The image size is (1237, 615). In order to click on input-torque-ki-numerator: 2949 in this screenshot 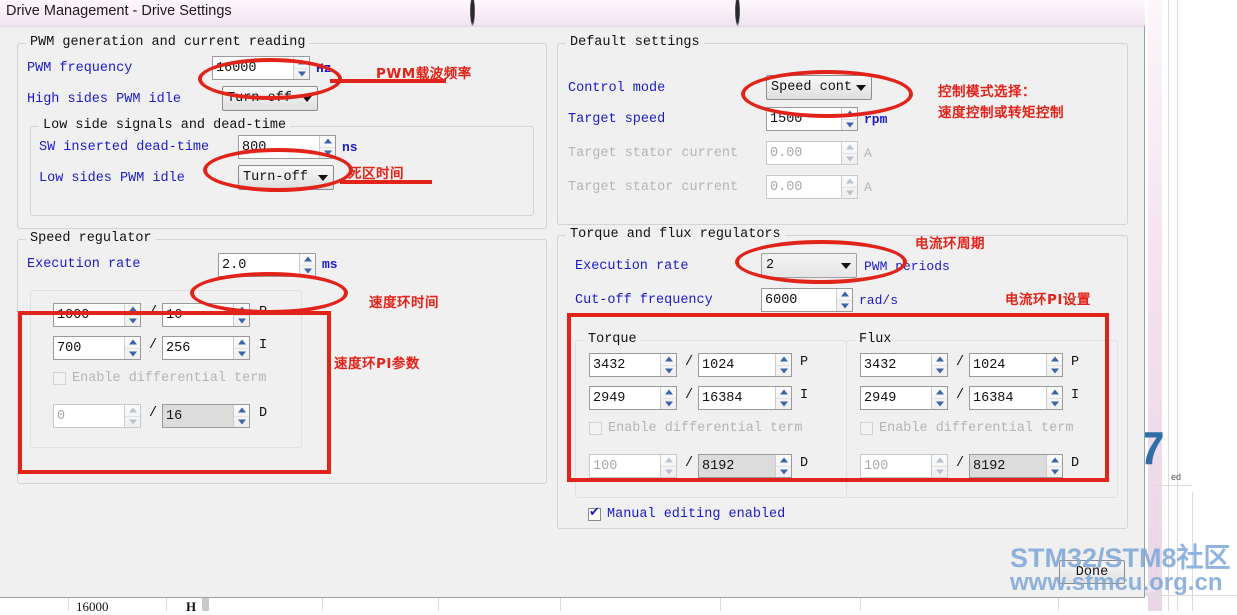, I will do `click(633, 398)`.